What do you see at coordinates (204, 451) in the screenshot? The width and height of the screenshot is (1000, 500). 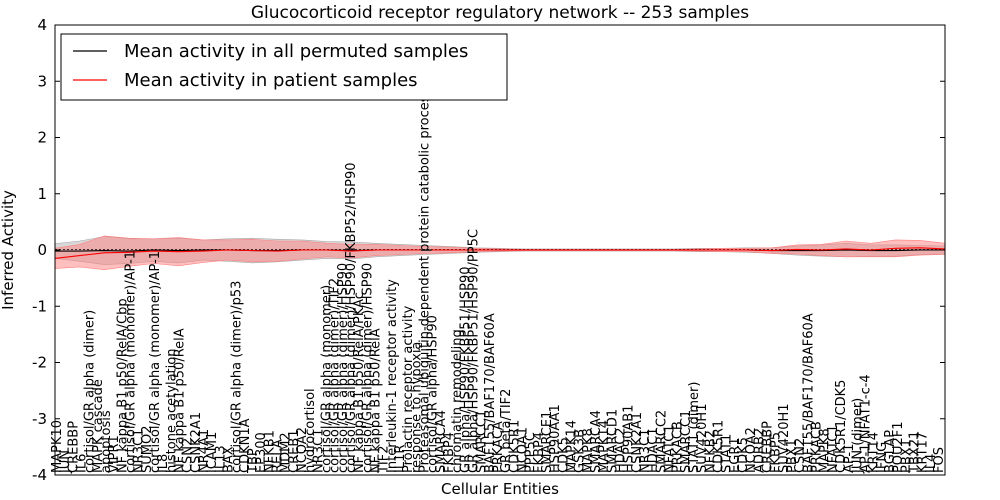 I see `x-tick-label: NR4A1` at bounding box center [204, 451].